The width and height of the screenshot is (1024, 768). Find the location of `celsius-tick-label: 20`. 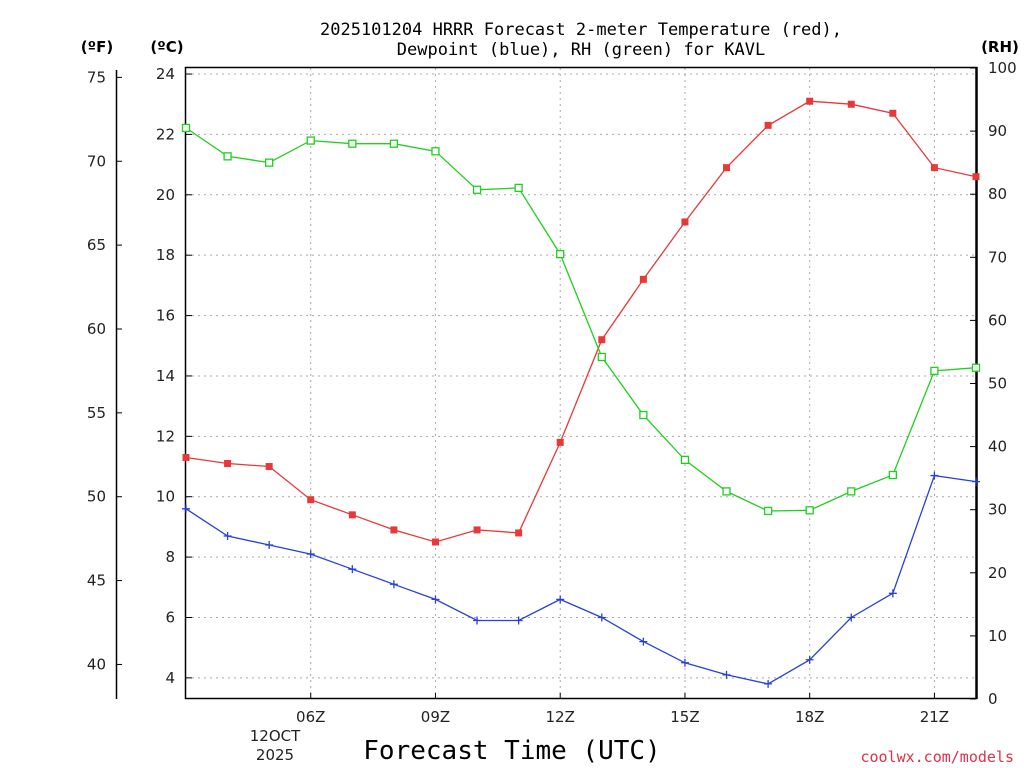

celsius-tick-label: 20 is located at coordinates (165, 195).